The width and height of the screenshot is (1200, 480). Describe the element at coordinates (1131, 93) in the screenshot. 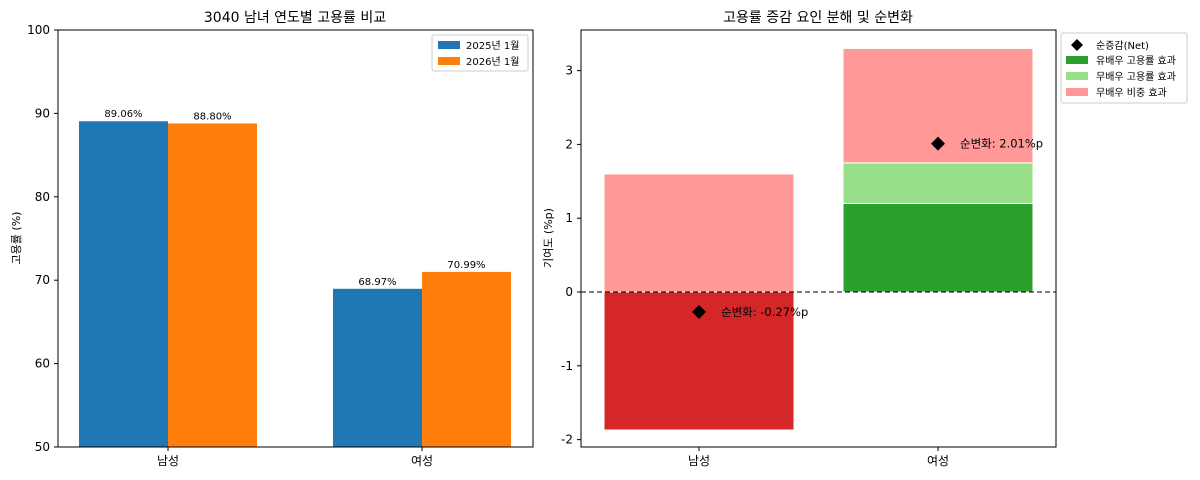

I see `right-legend-label-3: 무배우 비중 효과` at that location.